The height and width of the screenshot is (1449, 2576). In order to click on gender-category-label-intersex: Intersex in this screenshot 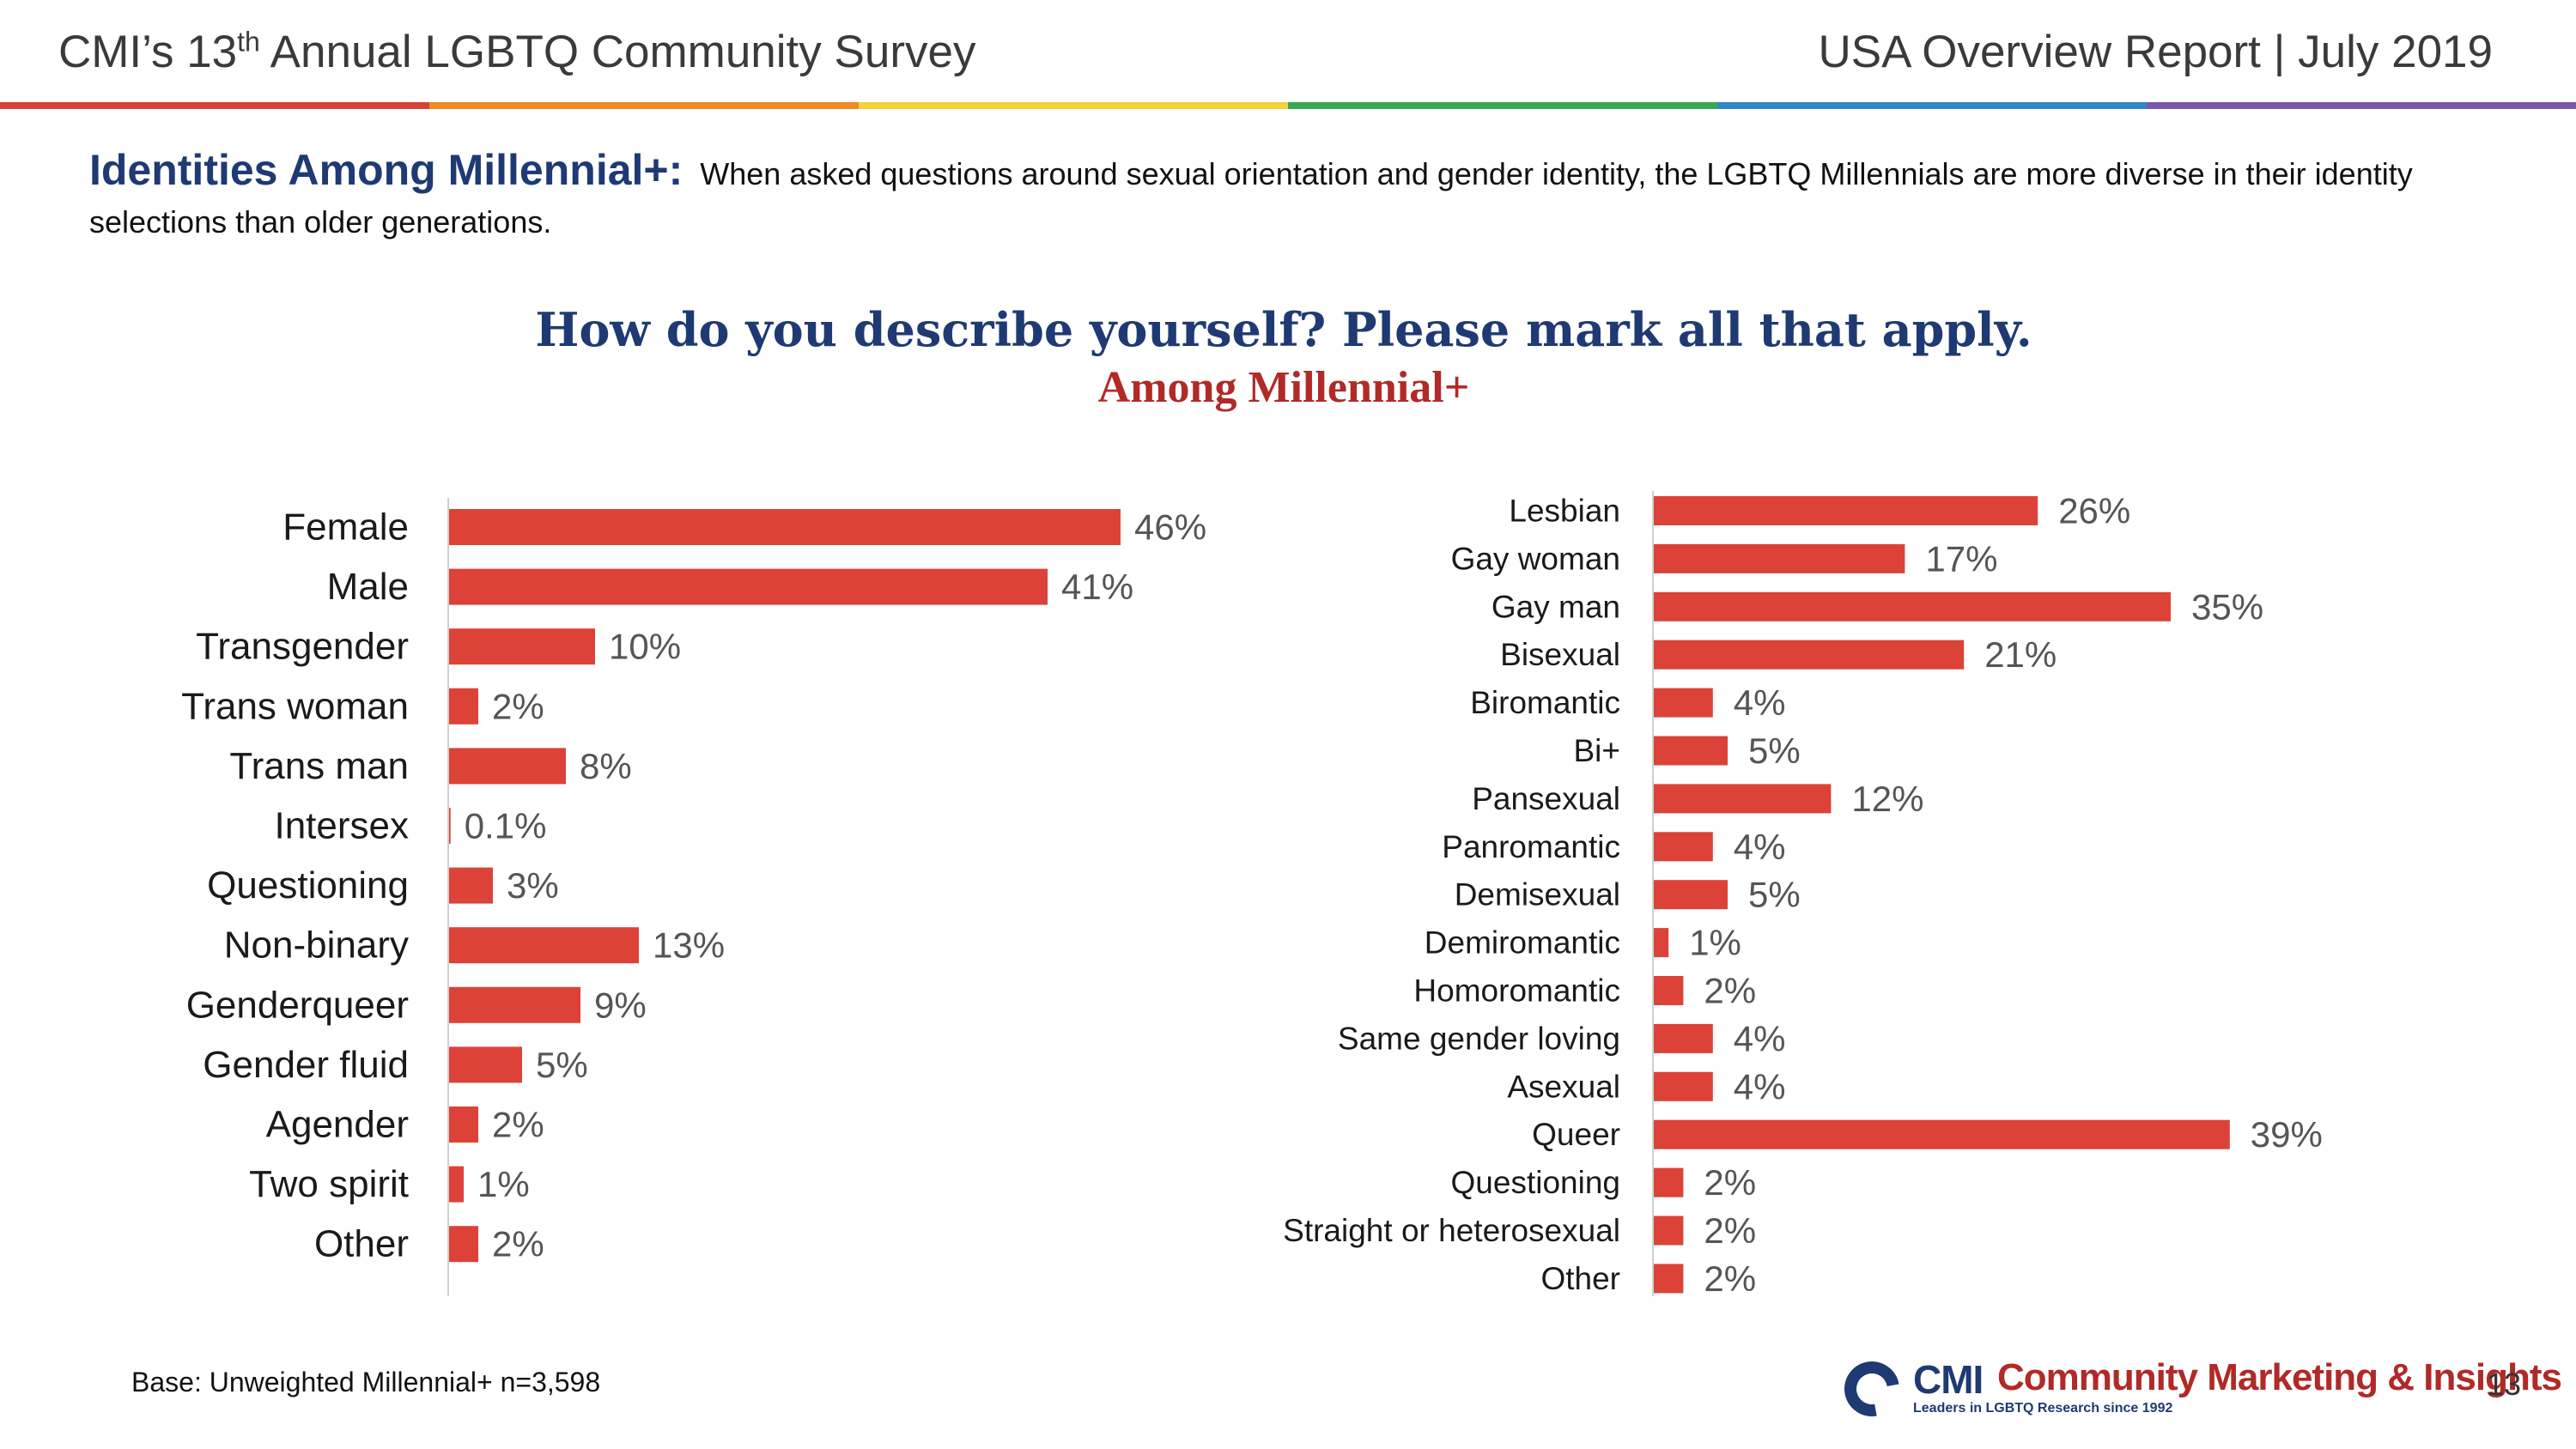, I will do `click(342, 826)`.